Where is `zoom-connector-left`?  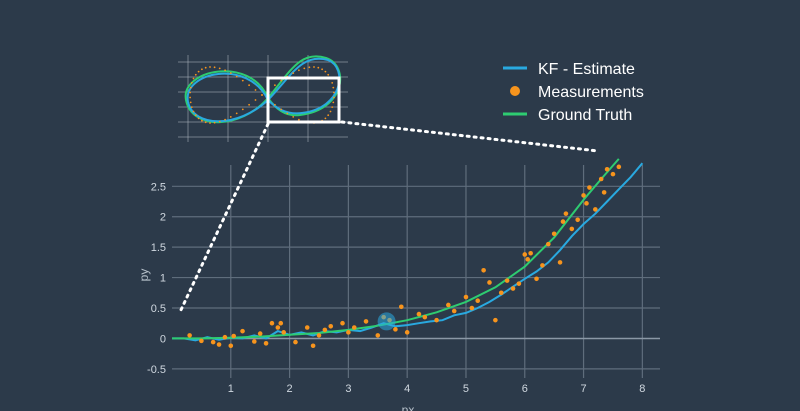
zoom-connector-left is located at coordinates (224, 218).